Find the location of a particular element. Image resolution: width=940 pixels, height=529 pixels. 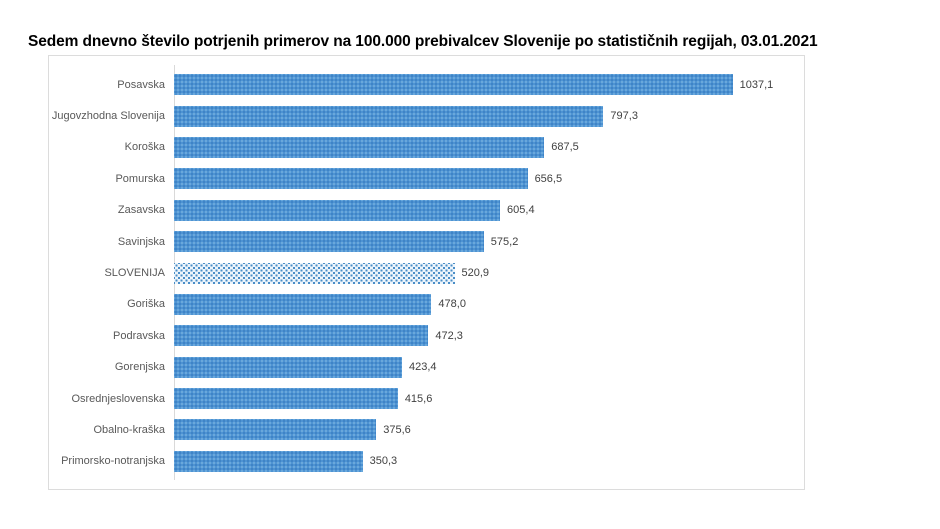

bar-row: Primorsko-notranjska 350,3 is located at coordinates (425, 461).